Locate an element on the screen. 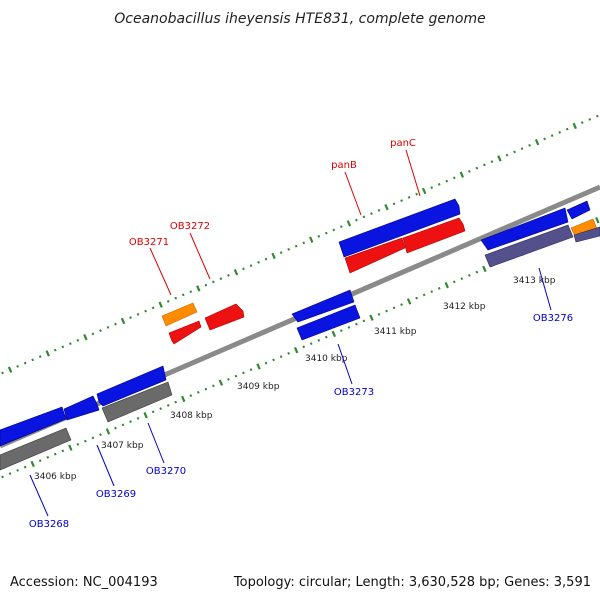 The width and height of the screenshot is (600, 600). gene-label-panb: panB is located at coordinates (344, 165).